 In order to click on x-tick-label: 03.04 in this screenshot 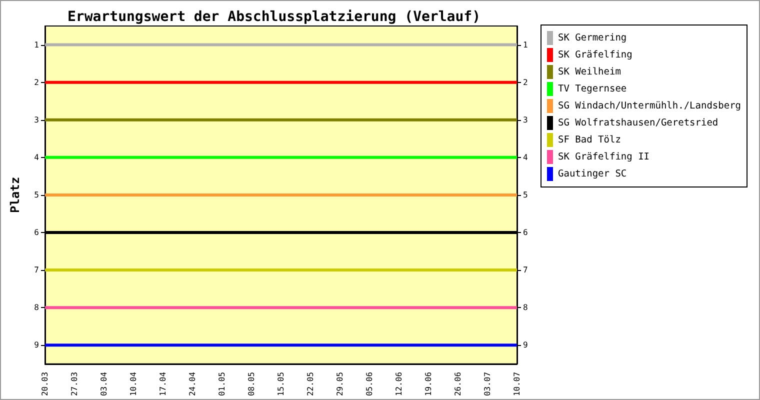, I will do `click(104, 384)`.